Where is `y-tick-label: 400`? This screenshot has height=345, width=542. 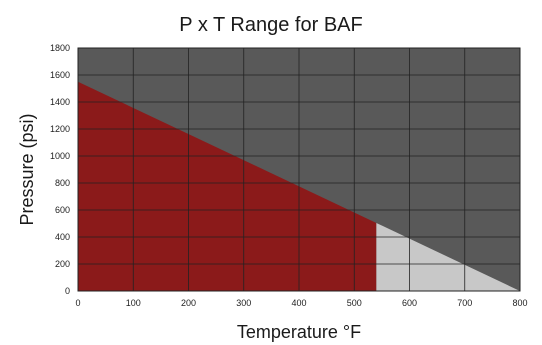
y-tick-label: 400 is located at coordinates (62, 237).